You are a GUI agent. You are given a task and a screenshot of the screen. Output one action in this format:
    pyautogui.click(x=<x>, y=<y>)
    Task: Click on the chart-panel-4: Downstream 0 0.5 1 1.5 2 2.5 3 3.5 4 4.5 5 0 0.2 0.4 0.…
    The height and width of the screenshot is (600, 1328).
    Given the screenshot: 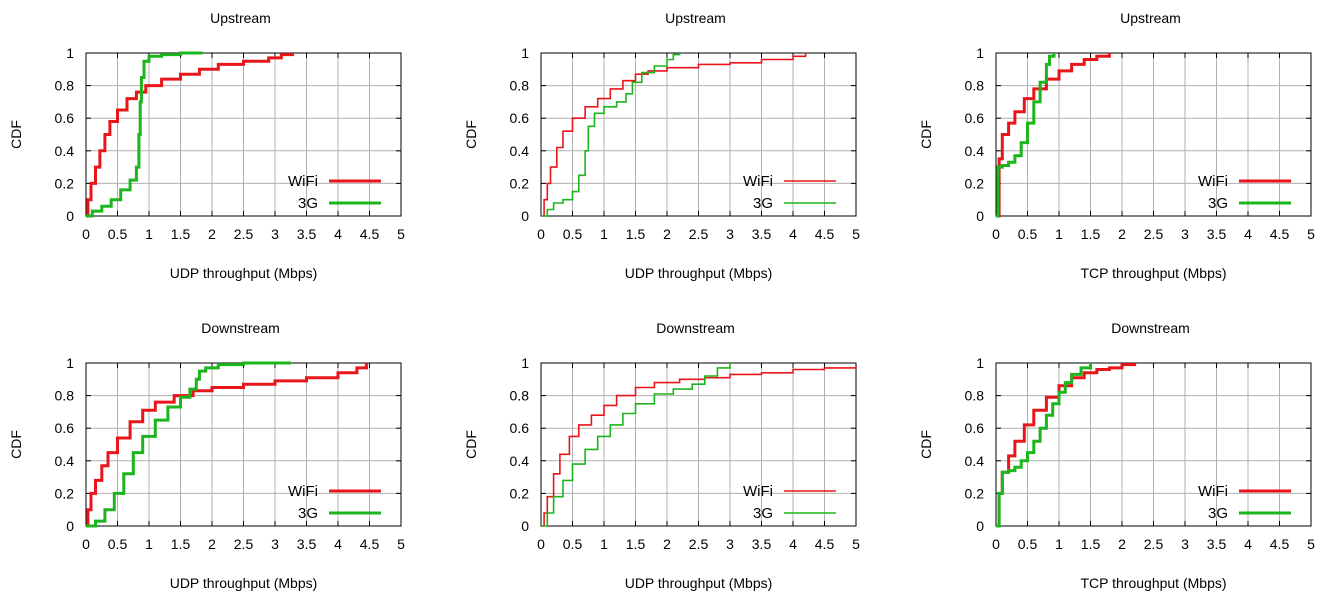 What is the action you would take?
    pyautogui.click(x=206, y=455)
    